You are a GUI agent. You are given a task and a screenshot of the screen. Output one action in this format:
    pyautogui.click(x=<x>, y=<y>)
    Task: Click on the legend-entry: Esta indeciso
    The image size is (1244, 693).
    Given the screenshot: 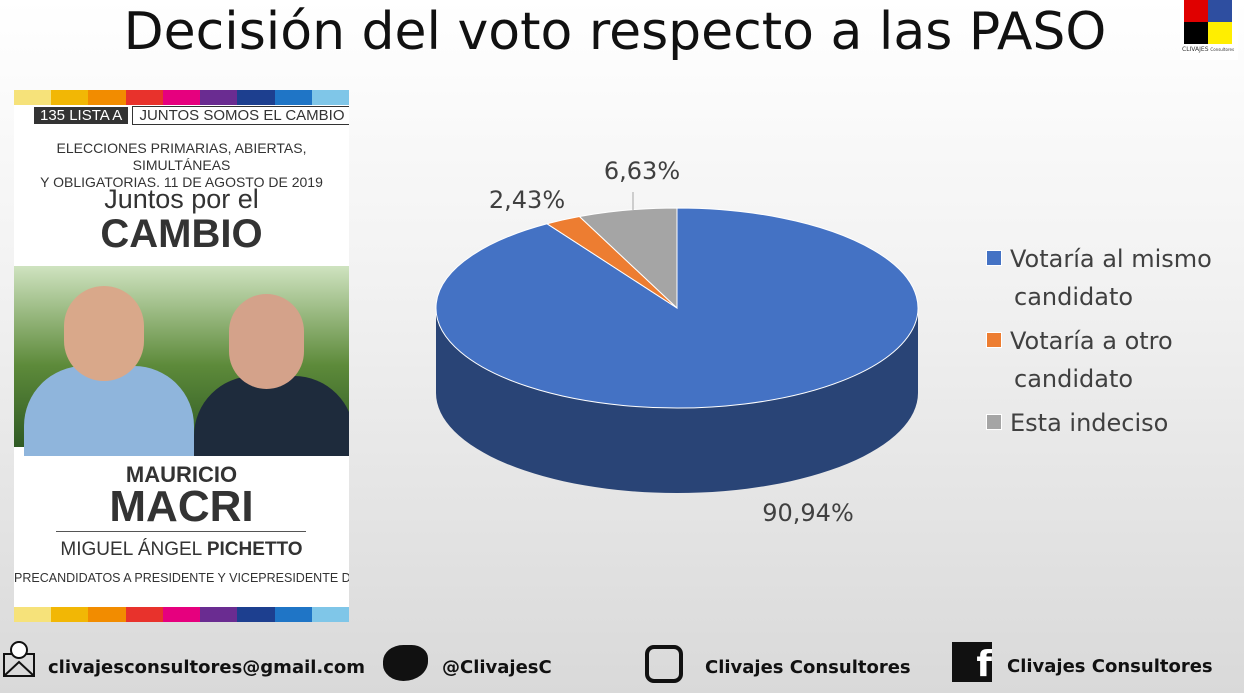 What is the action you would take?
    pyautogui.click(x=1111, y=423)
    